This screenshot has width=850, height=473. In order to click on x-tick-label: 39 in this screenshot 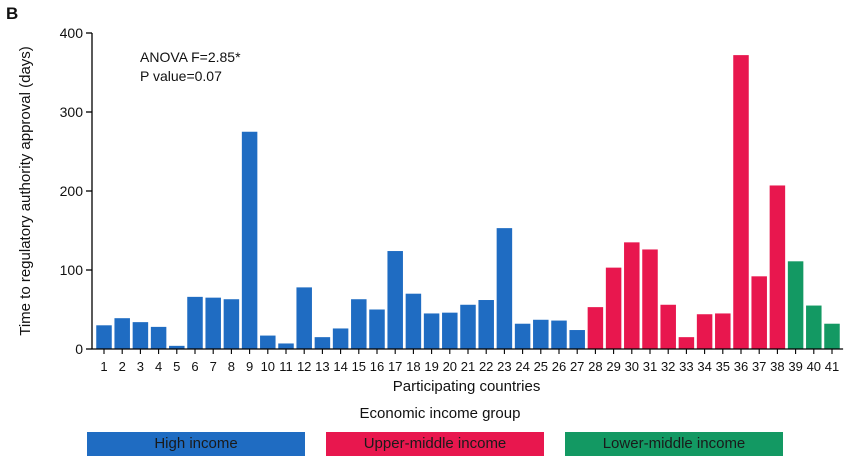, I will do `click(795, 366)`.